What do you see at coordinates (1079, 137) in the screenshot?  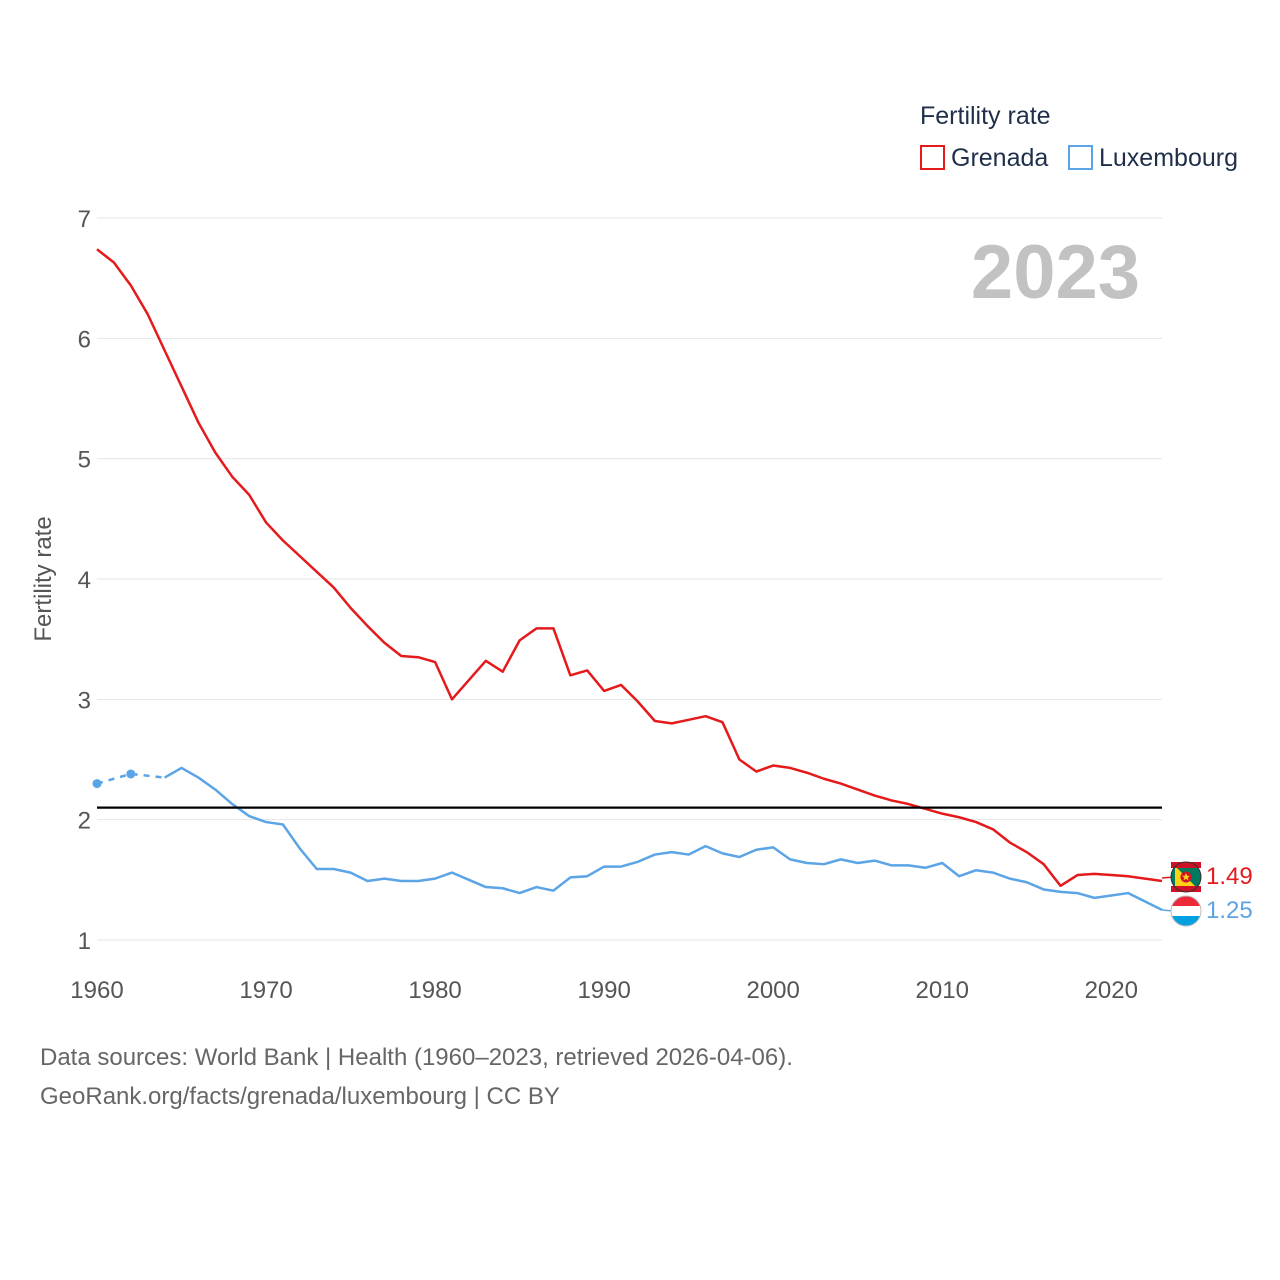 I see `legend: Fertility rate Grenada Luxembourg` at bounding box center [1079, 137].